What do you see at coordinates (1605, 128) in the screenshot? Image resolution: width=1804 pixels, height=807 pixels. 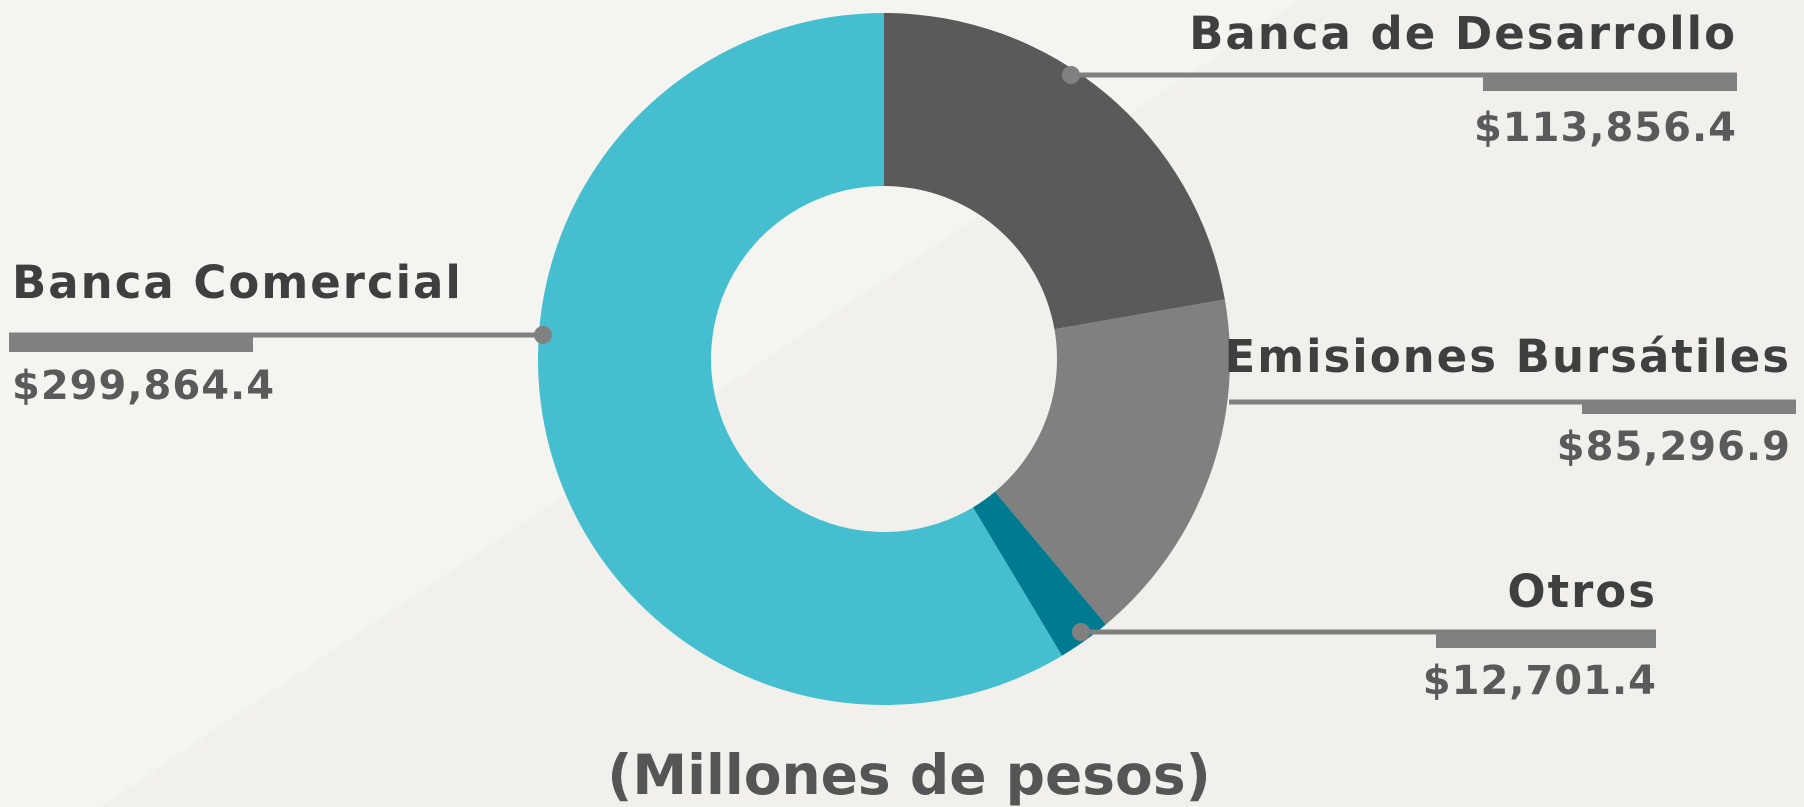 I see `value-label: $113,856.4` at bounding box center [1605, 128].